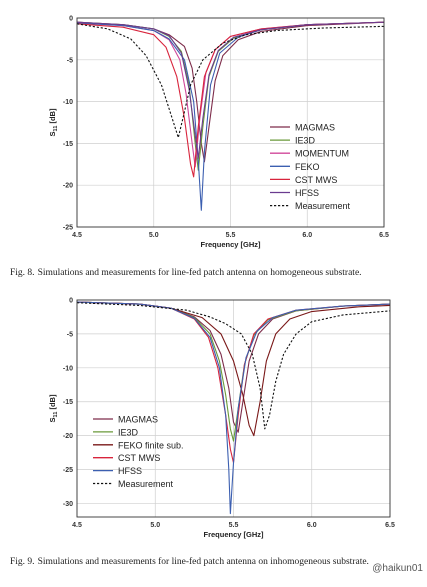 The image size is (427, 587). Describe the element at coordinates (230, 81) in the screenshot. I see `series-line-measurement` at that location.